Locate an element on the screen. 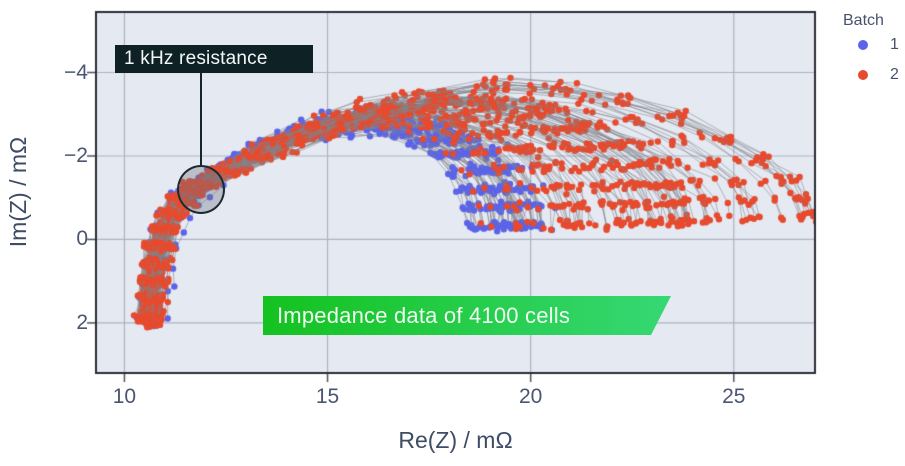  legend-item-label: 2 is located at coordinates (894, 74).